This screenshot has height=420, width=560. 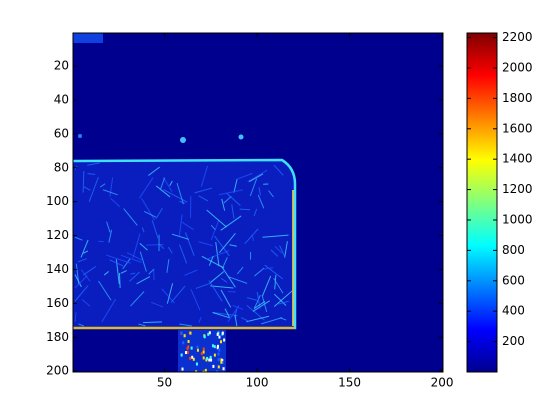 I want to click on y-tick-label: 80, so click(x=61, y=167).